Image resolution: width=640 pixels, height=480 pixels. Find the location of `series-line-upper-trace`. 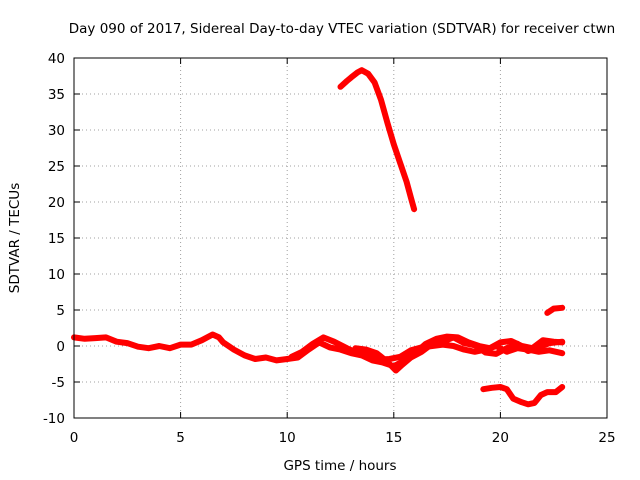

series-line-upper-trace is located at coordinates (377, 140).